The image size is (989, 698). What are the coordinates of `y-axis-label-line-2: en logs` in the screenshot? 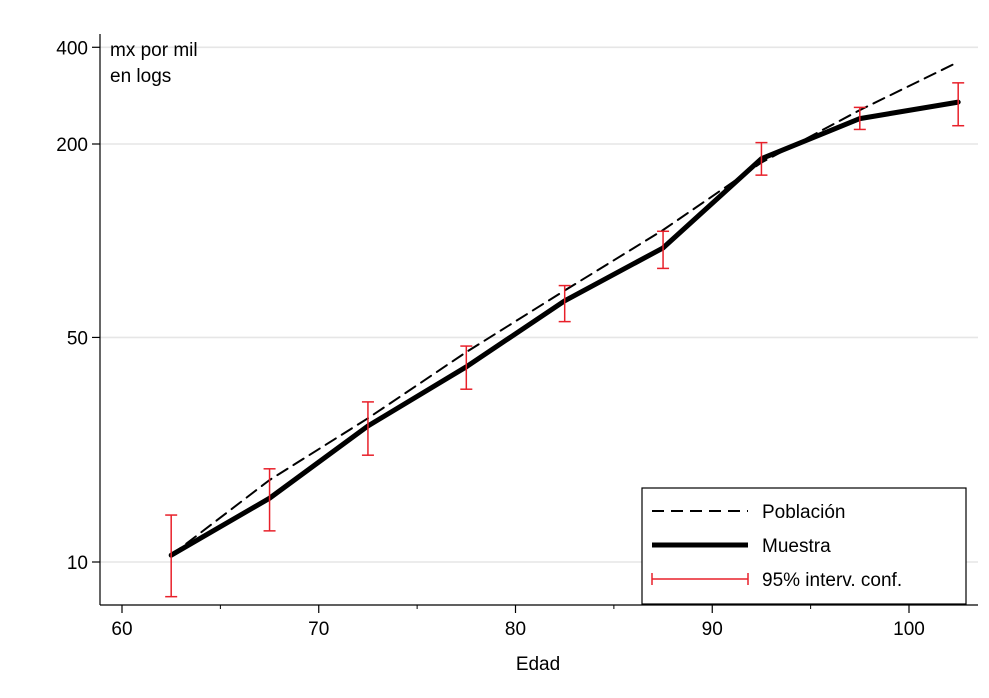 It's located at (140, 76).